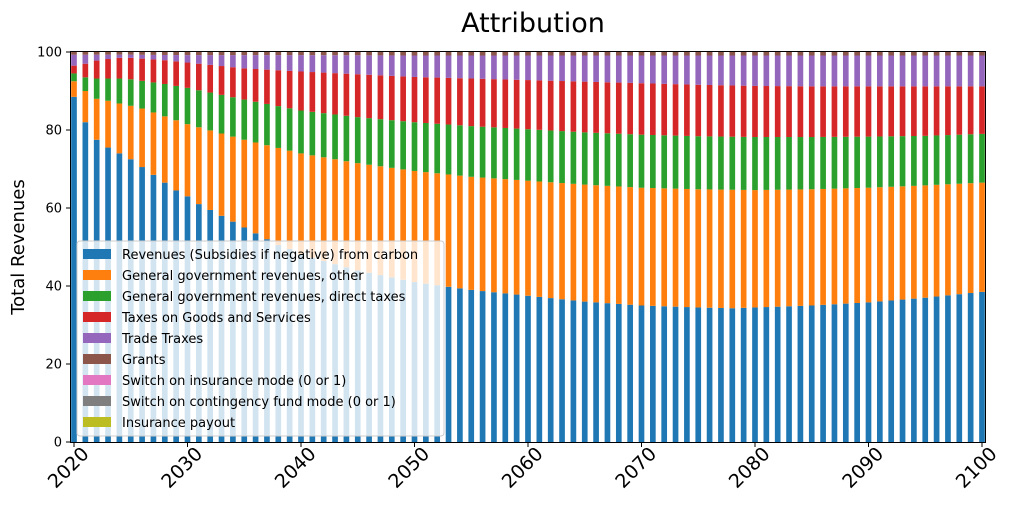 Image resolution: width=1011 pixels, height=515 pixels. What do you see at coordinates (199, 109) in the screenshot?
I see `bar-segment-2-2031` at bounding box center [199, 109].